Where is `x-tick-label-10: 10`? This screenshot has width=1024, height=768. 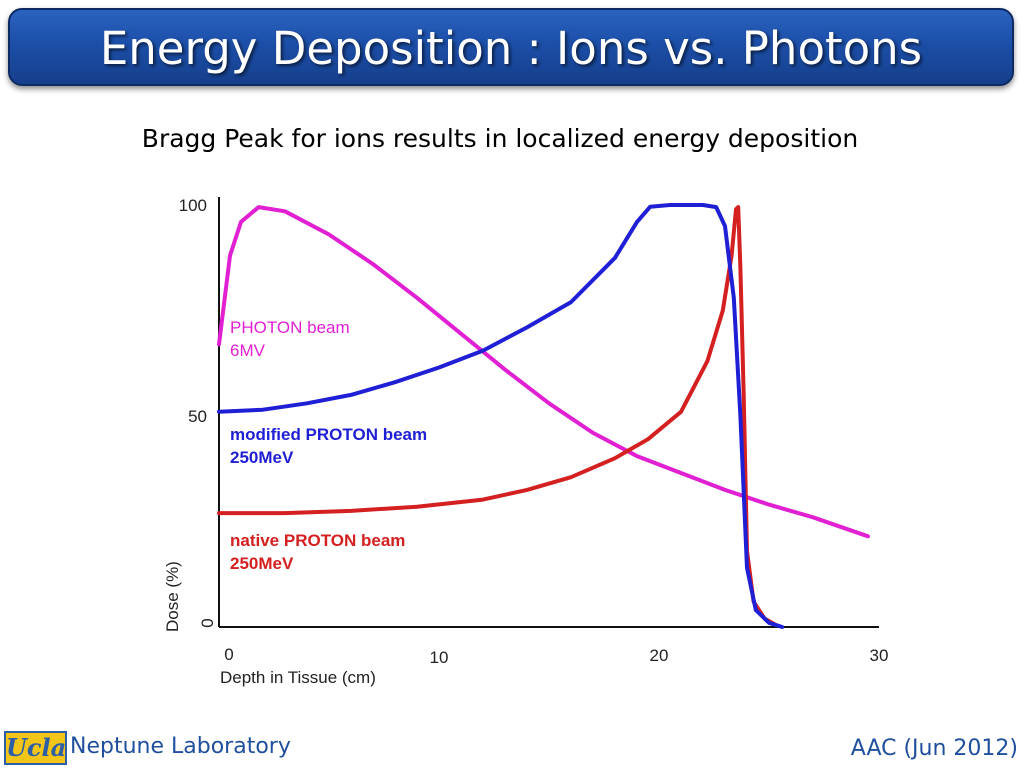 x-tick-label-10: 10 is located at coordinates (439, 657).